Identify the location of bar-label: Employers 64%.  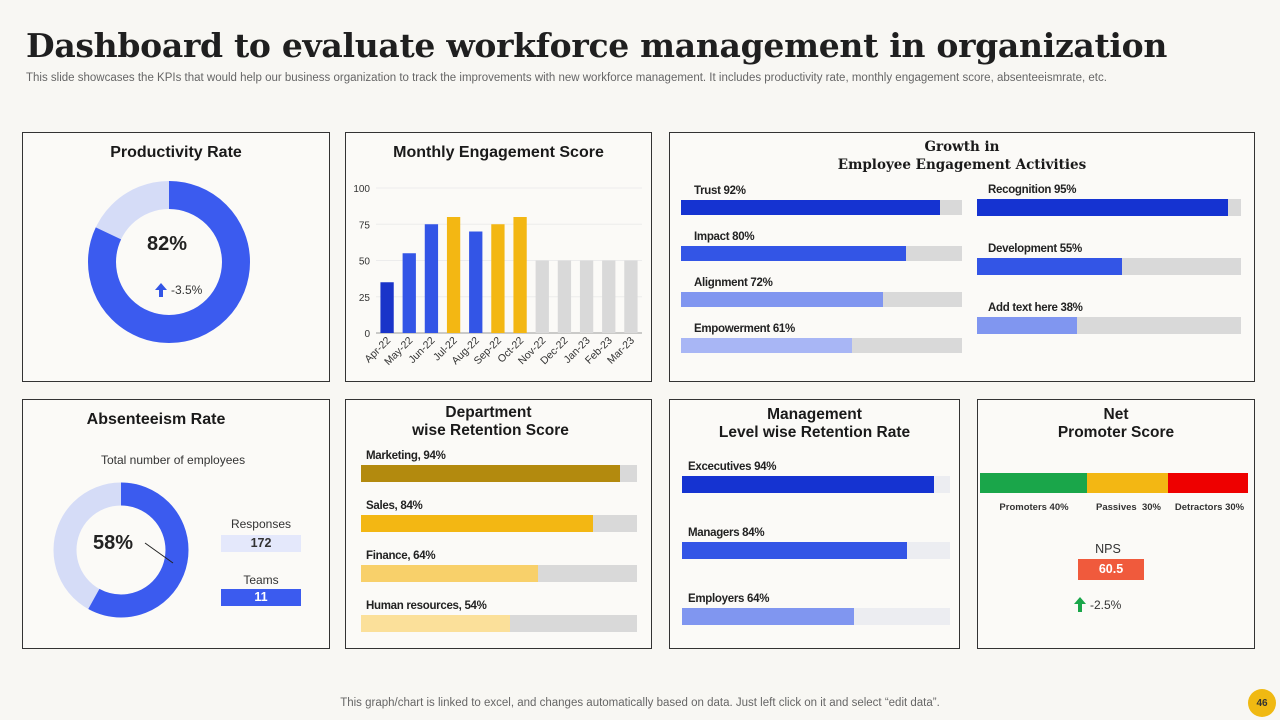
(729, 599).